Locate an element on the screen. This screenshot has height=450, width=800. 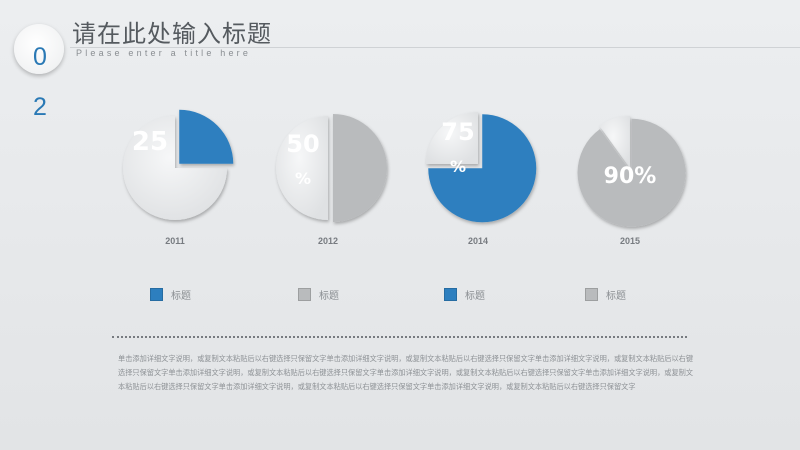
pie-slice-2011 is located at coordinates (206, 136).